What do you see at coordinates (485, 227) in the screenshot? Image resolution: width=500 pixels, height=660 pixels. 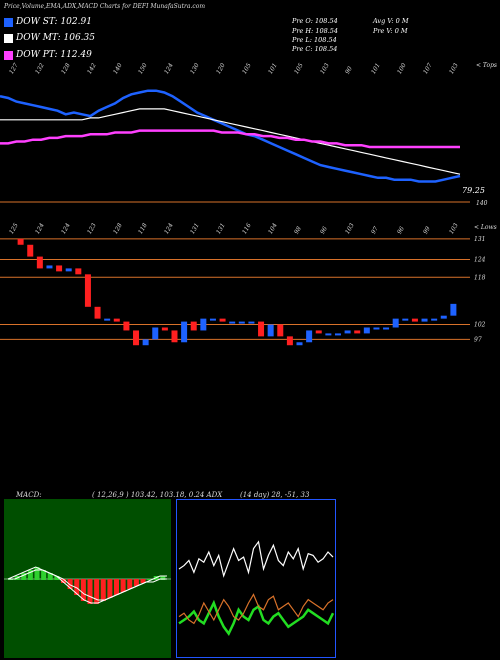 I see `lows-axis-label: < Lows` at bounding box center [485, 227].